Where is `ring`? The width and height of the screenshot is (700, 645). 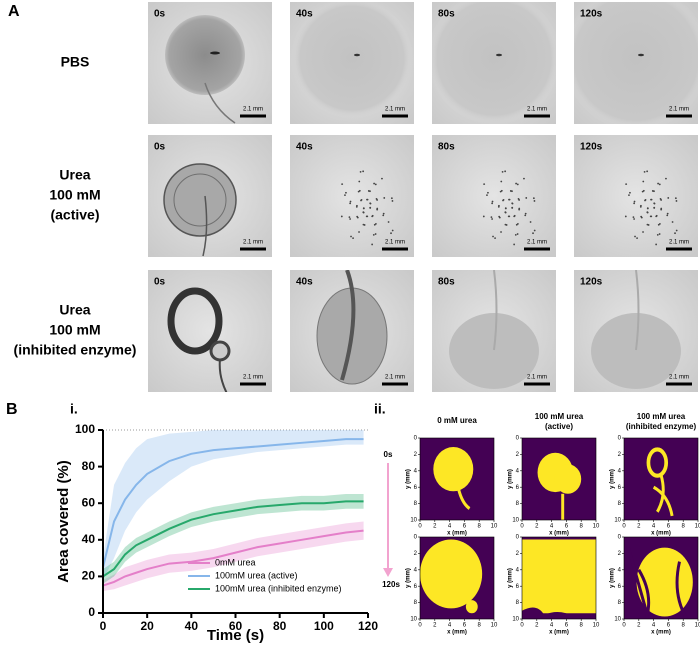
ring is located at coordinates (195, 321).